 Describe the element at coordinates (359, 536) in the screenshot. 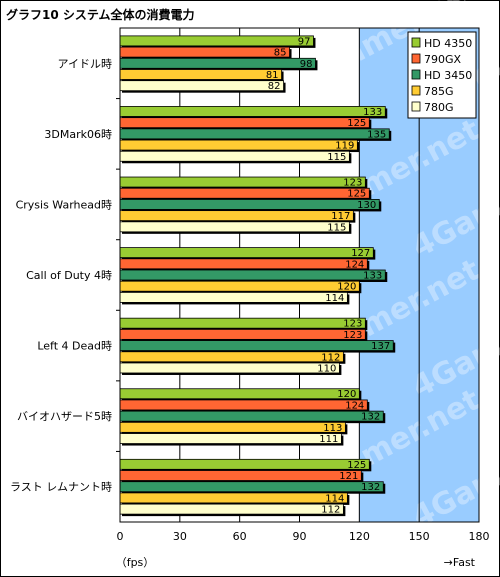

I see `x-tick-label: 120` at that location.